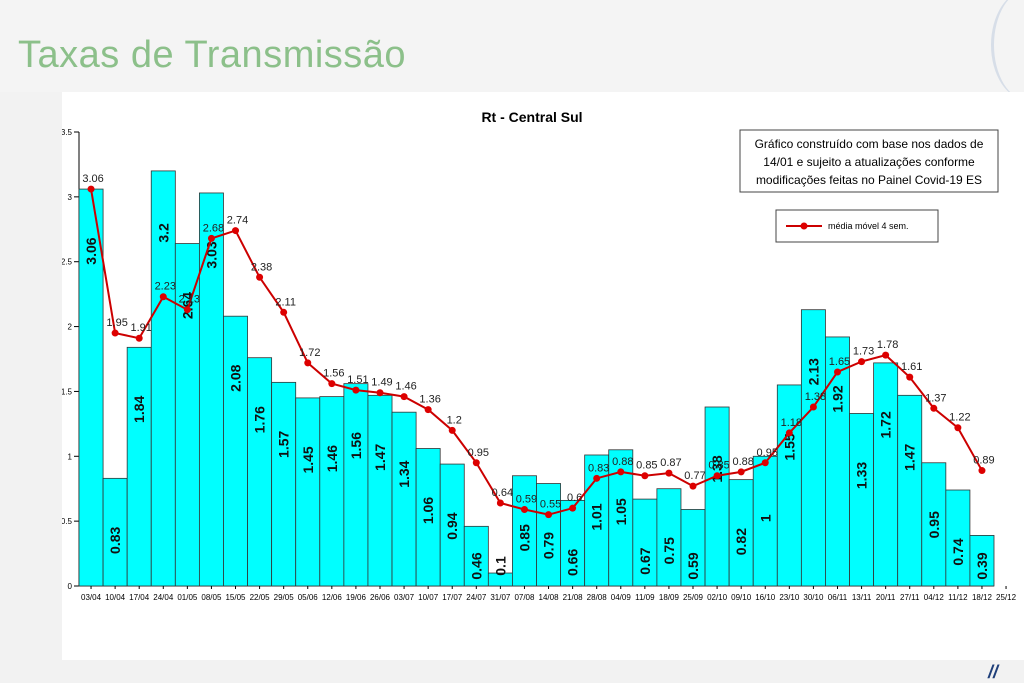 This screenshot has width=1024, height=683. Describe the element at coordinates (887, 345) in the screenshot. I see `moving-average-label: 1.78` at that location.